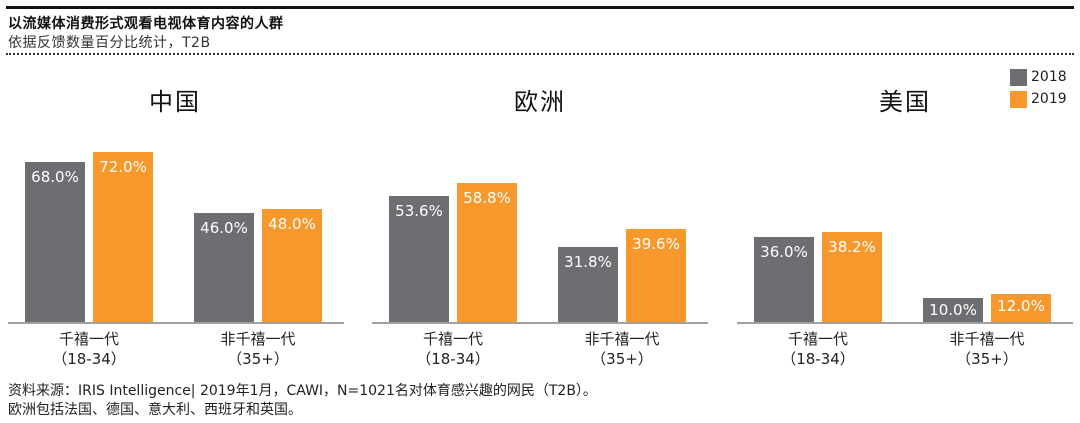 This screenshot has width=1080, height=423. Describe the element at coordinates (109, 43) in the screenshot. I see `chart-subtitle: 依据反馈数量百分比统计，T2B` at that location.